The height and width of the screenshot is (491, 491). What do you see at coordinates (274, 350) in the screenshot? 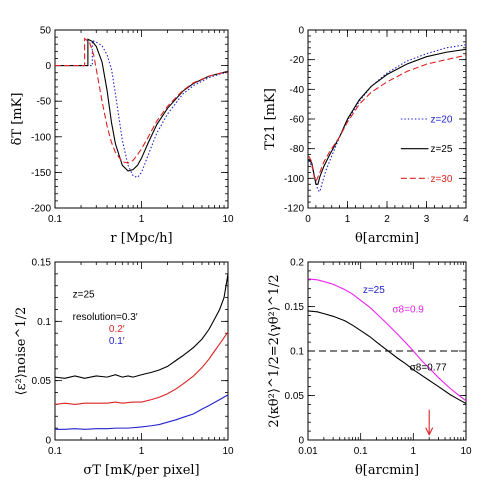
I see `y-axis-label: 2⟨κθ²⟩^1/2=2⟨γθ²⟩^1/2` at bounding box center [274, 350].